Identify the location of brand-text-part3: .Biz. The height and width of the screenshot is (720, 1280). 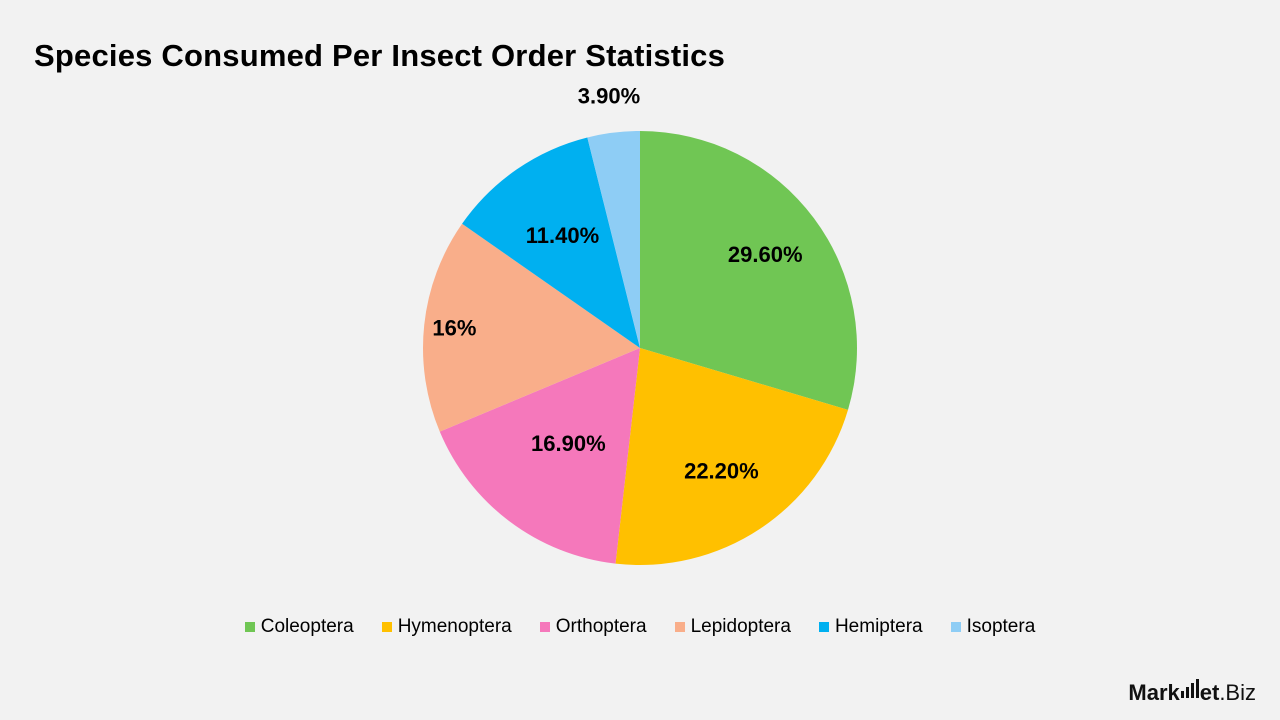
(1237, 692).